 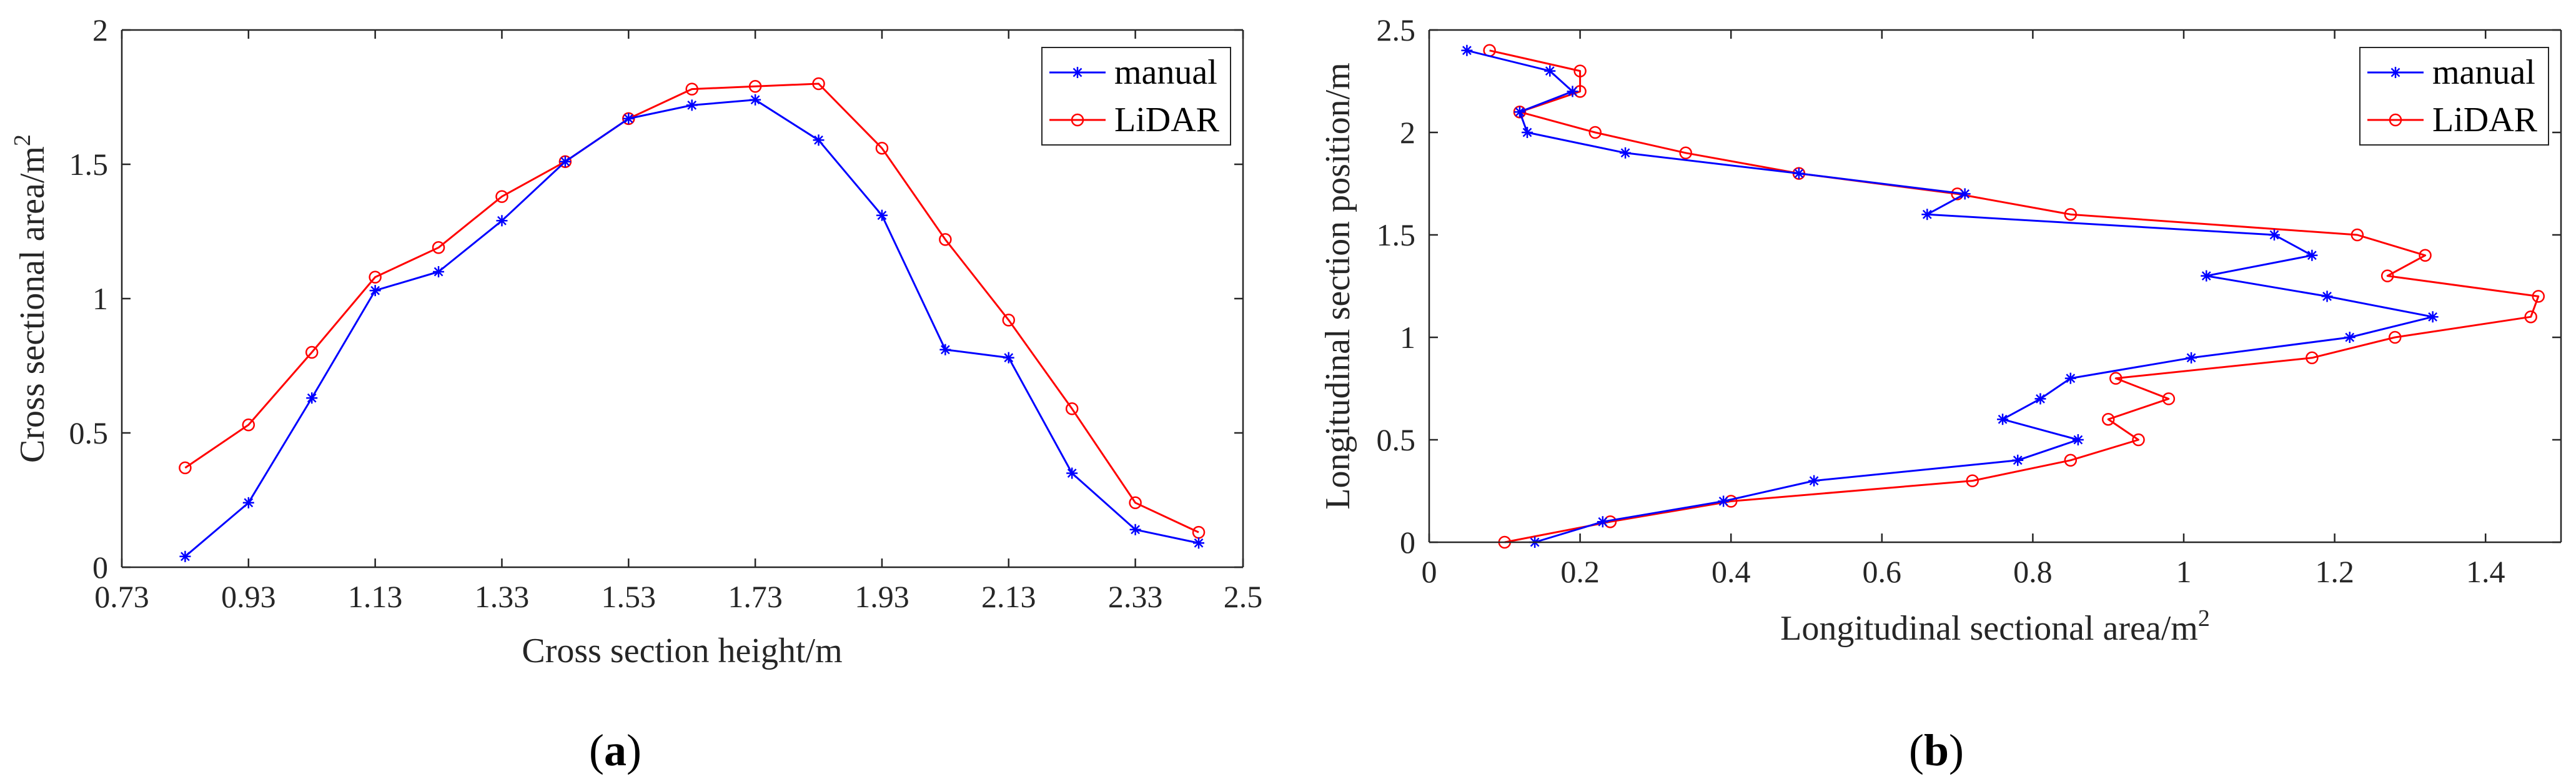 I want to click on chart-b-y-tick-label: 1.5, so click(x=1396, y=234).